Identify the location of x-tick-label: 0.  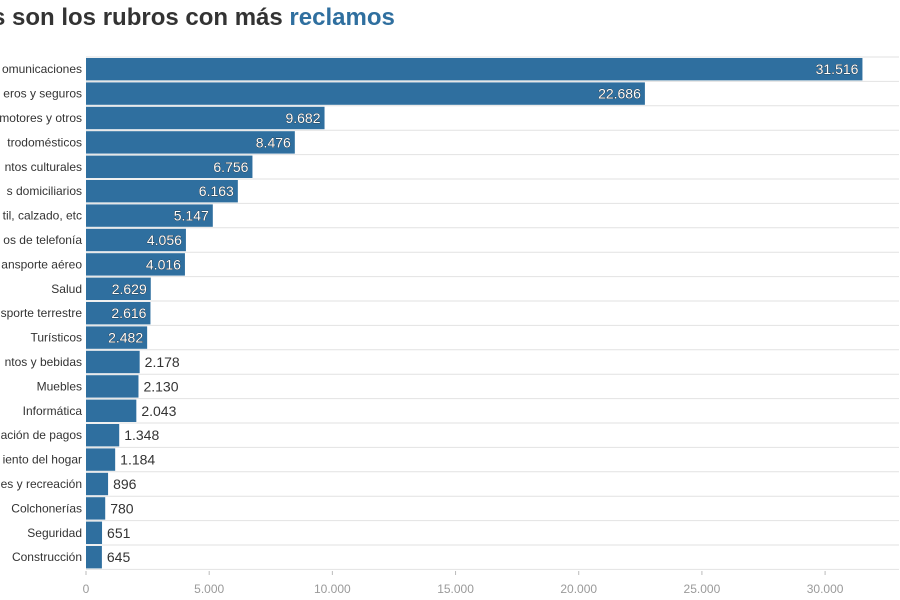
(86, 589).